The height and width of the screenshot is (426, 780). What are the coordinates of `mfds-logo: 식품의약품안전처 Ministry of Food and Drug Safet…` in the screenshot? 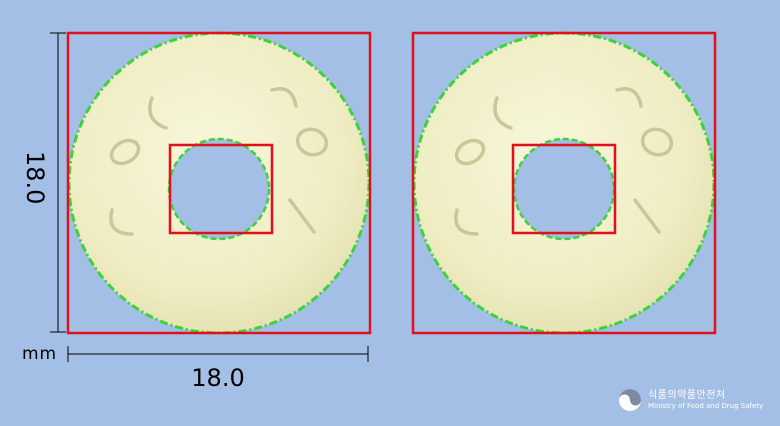 It's located at (690, 400).